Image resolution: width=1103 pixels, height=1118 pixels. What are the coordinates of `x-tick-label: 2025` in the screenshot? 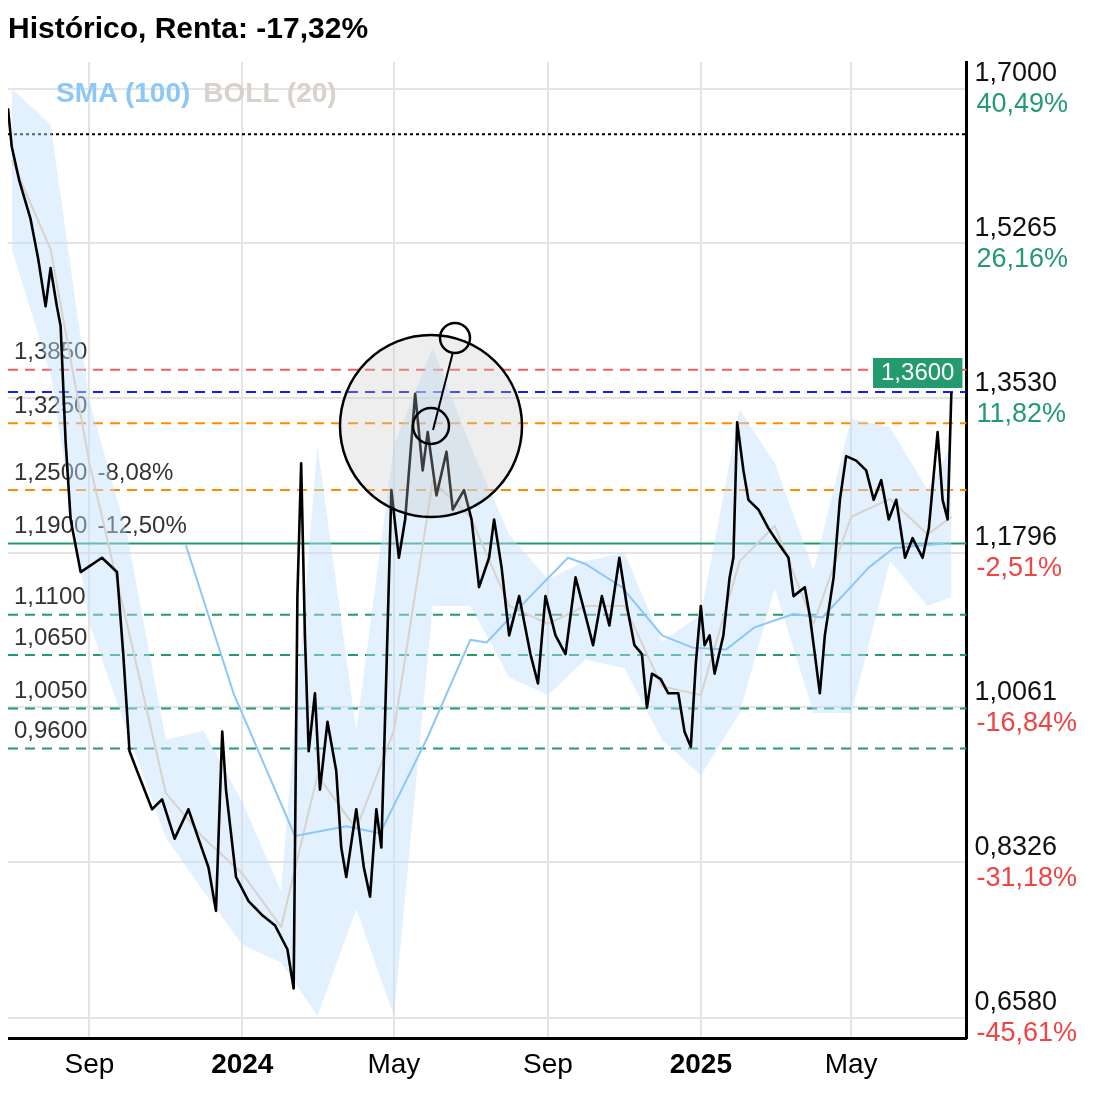 It's located at (700, 1063).